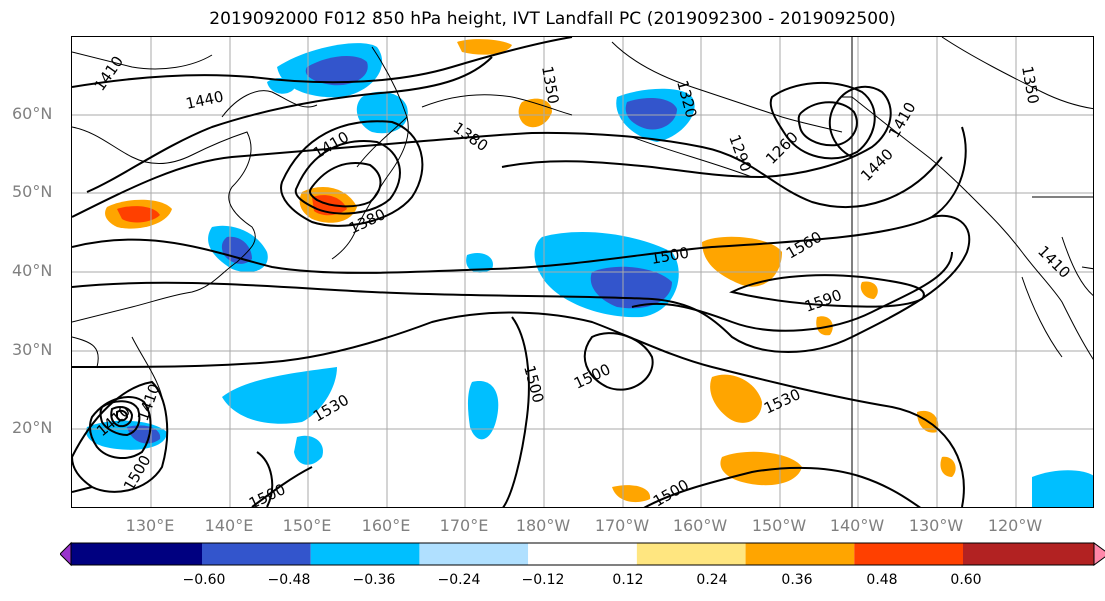 This screenshot has width=1105, height=601. Describe the element at coordinates (936, 525) in the screenshot. I see `lon-label: 130°W` at that location.